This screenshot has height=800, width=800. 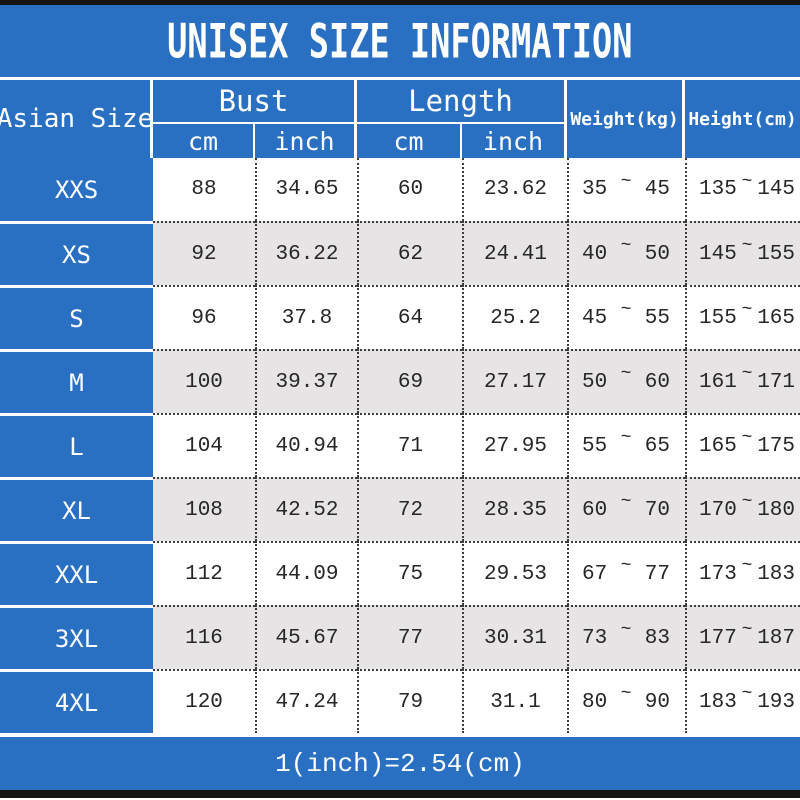 What do you see at coordinates (306, 637) in the screenshot?
I see `bust-inch-value: 45.67` at bounding box center [306, 637].